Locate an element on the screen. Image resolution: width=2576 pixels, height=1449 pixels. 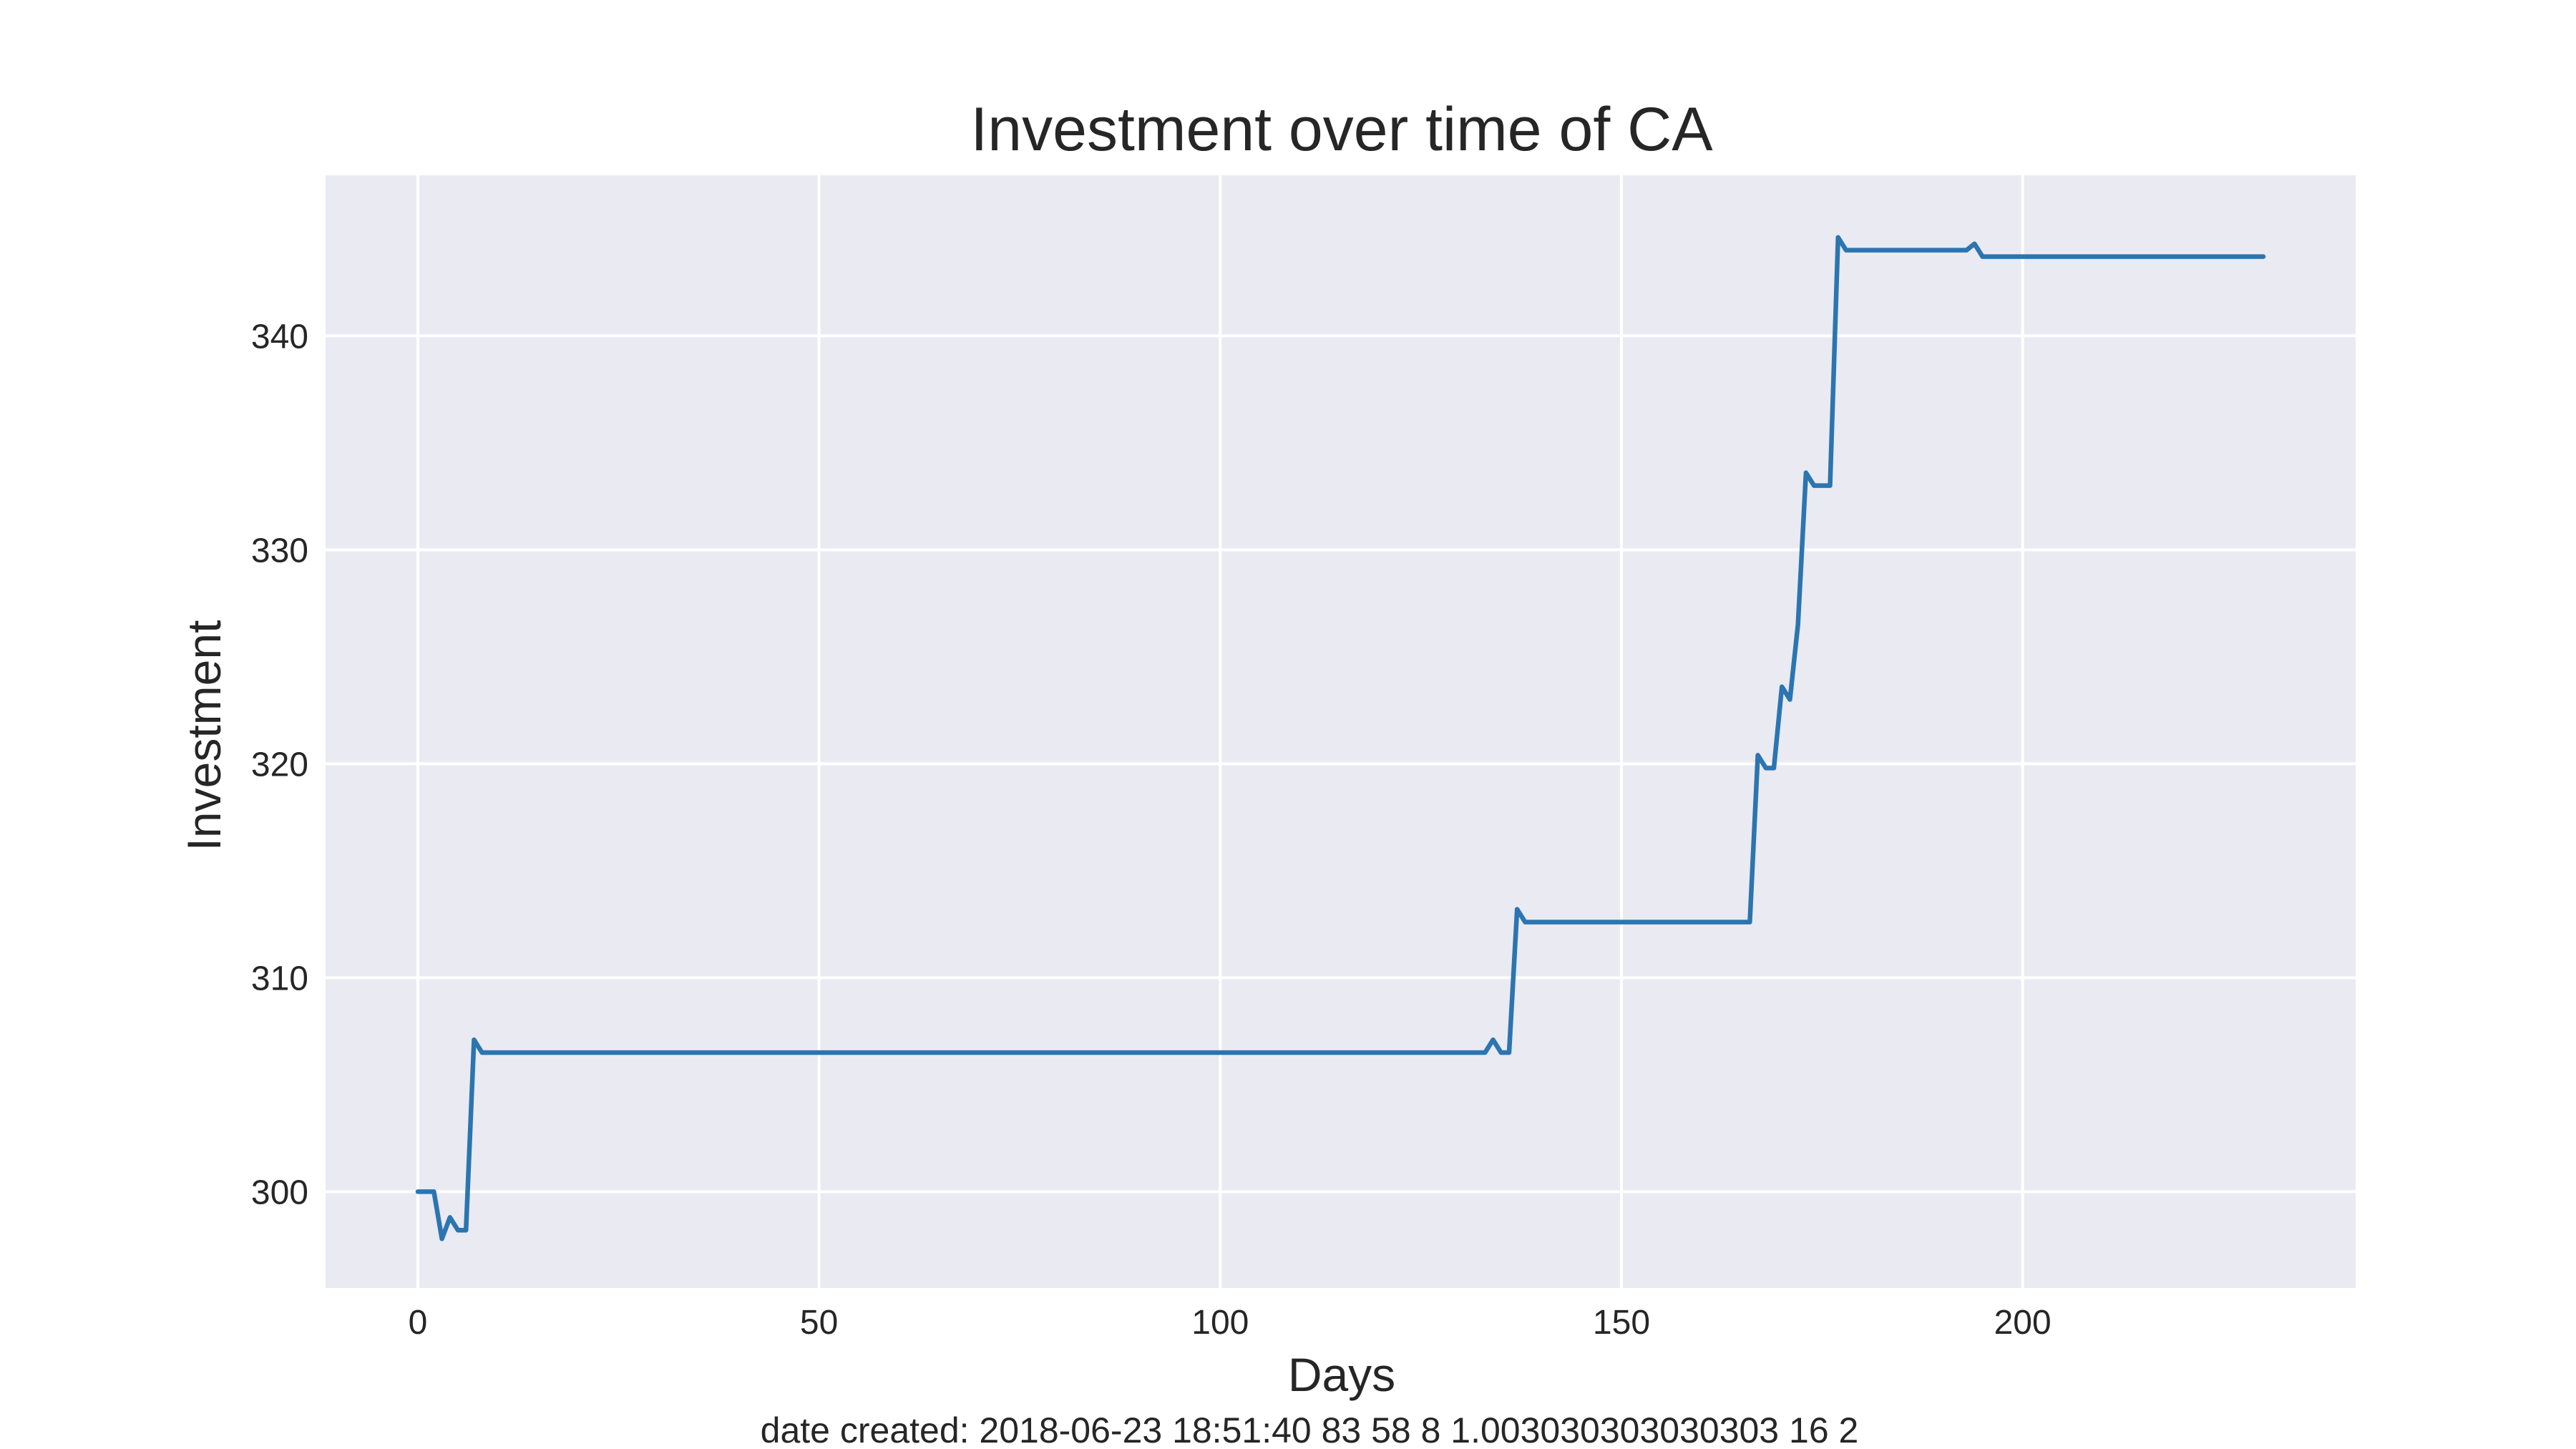
y-axis-label: Investment is located at coordinates (203, 736).